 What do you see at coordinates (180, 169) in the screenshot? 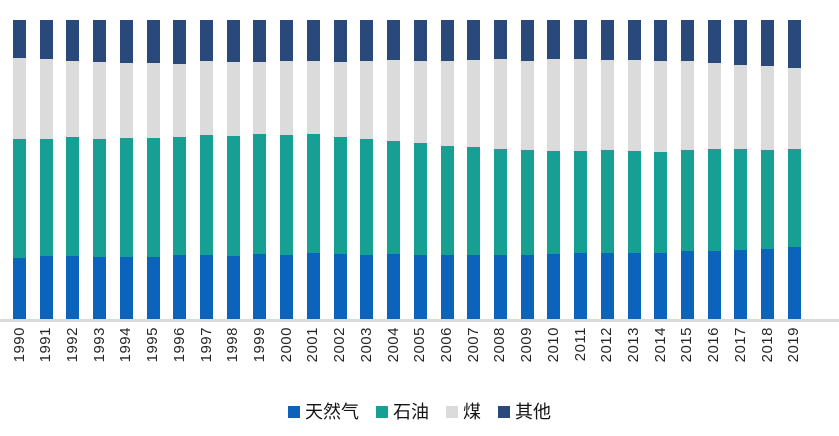
I see `stacked-bar-1996` at bounding box center [180, 169].